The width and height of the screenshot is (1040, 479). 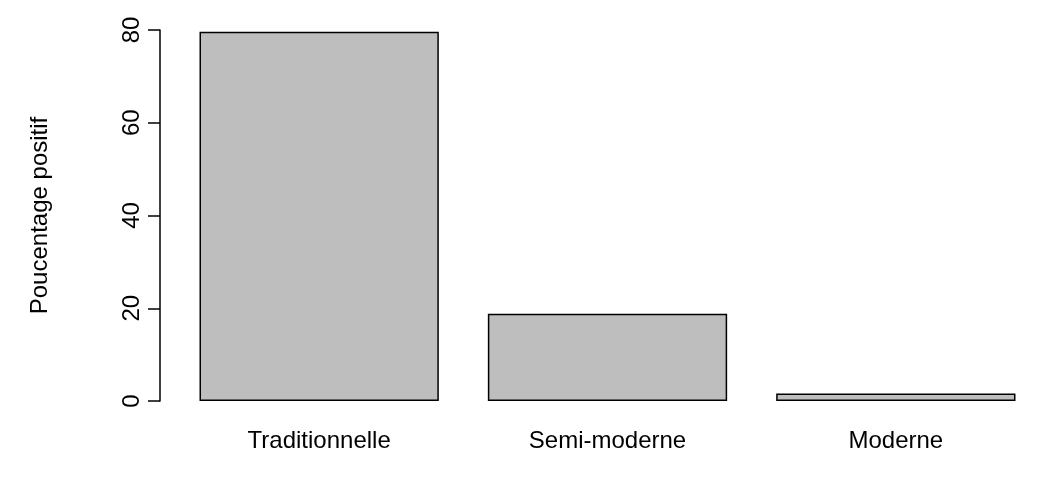 What do you see at coordinates (896, 439) in the screenshot?
I see `x-tick-label: Moderne` at bounding box center [896, 439].